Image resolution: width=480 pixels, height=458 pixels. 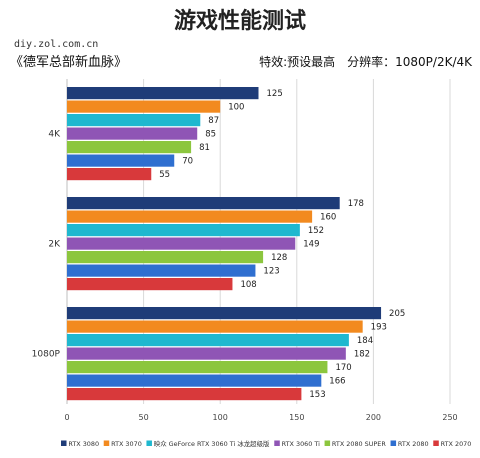 I want to click on data-label: 205, so click(x=397, y=314).